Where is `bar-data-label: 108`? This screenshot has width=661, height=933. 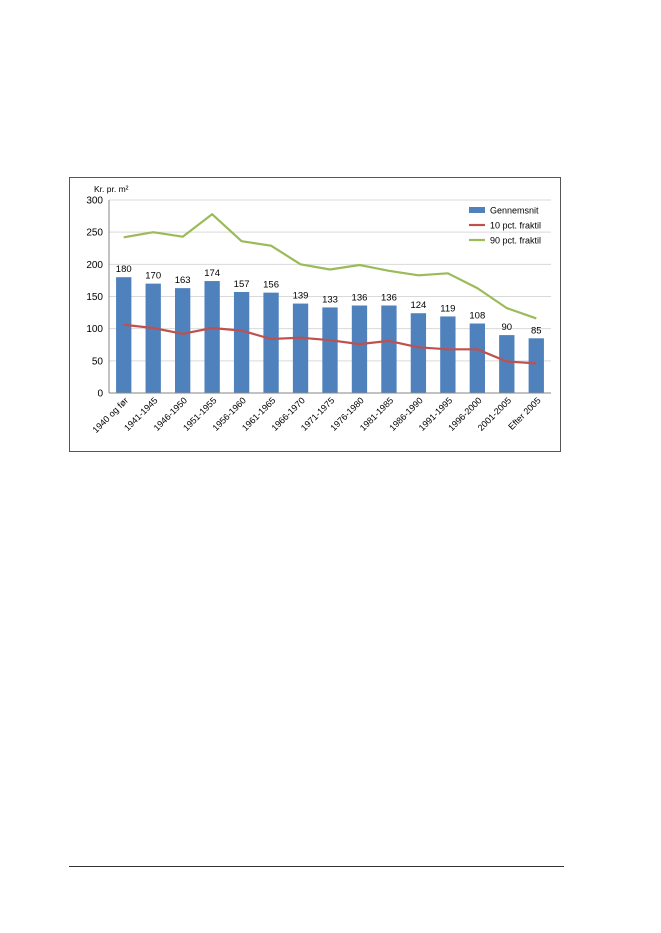
bar-data-label: 108 is located at coordinates (477, 316).